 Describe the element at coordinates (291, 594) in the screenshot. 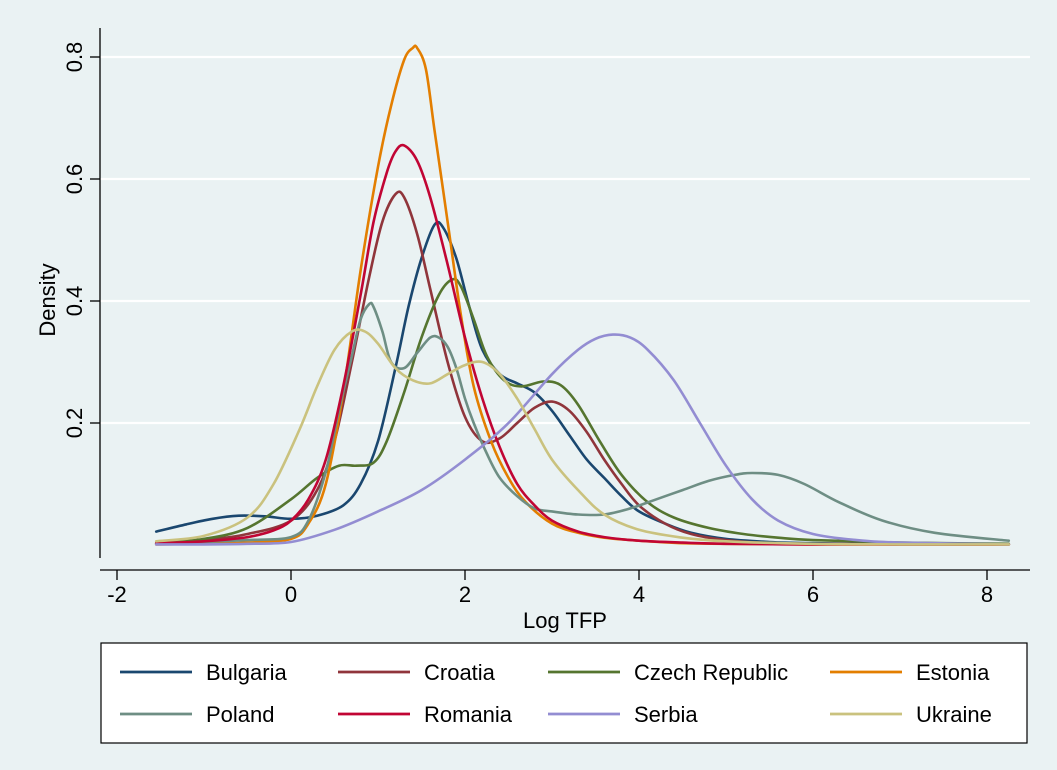

I see `x-tick-label: 0` at that location.